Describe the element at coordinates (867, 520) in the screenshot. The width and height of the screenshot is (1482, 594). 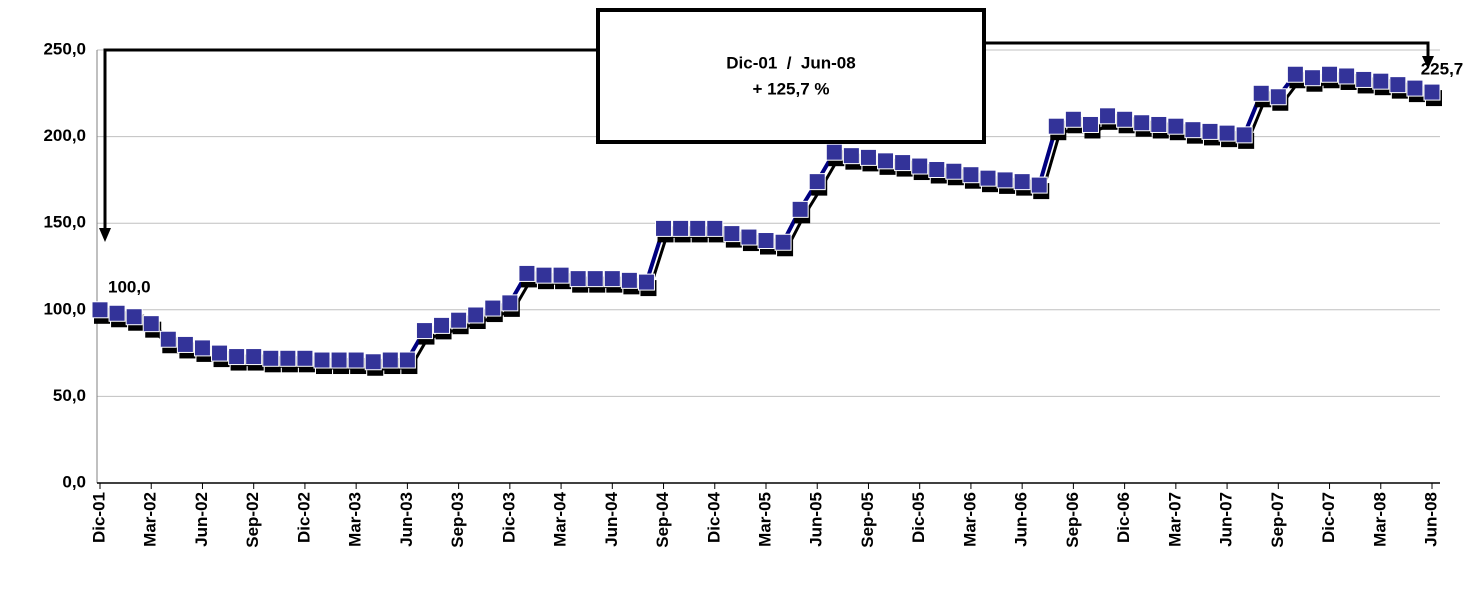
I see `x-tick-label: Sep-05` at that location.